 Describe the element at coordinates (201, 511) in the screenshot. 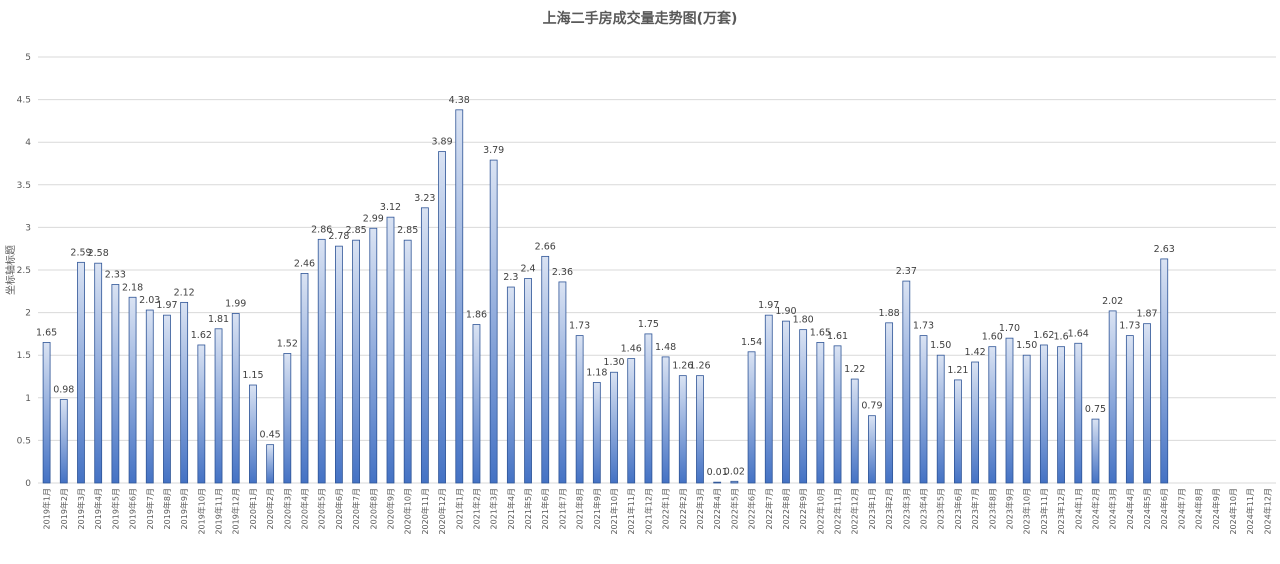

I see `x-tick-label: 2019年10月` at that location.